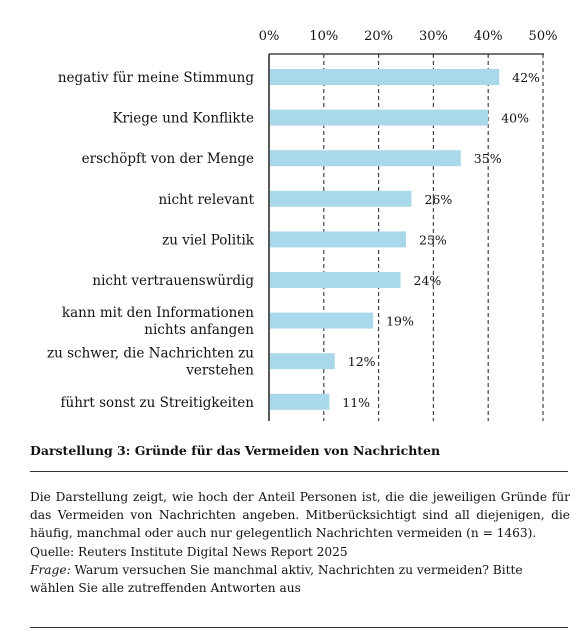  What do you see at coordinates (362, 361) in the screenshot?
I see `data-label: 12%` at bounding box center [362, 361].